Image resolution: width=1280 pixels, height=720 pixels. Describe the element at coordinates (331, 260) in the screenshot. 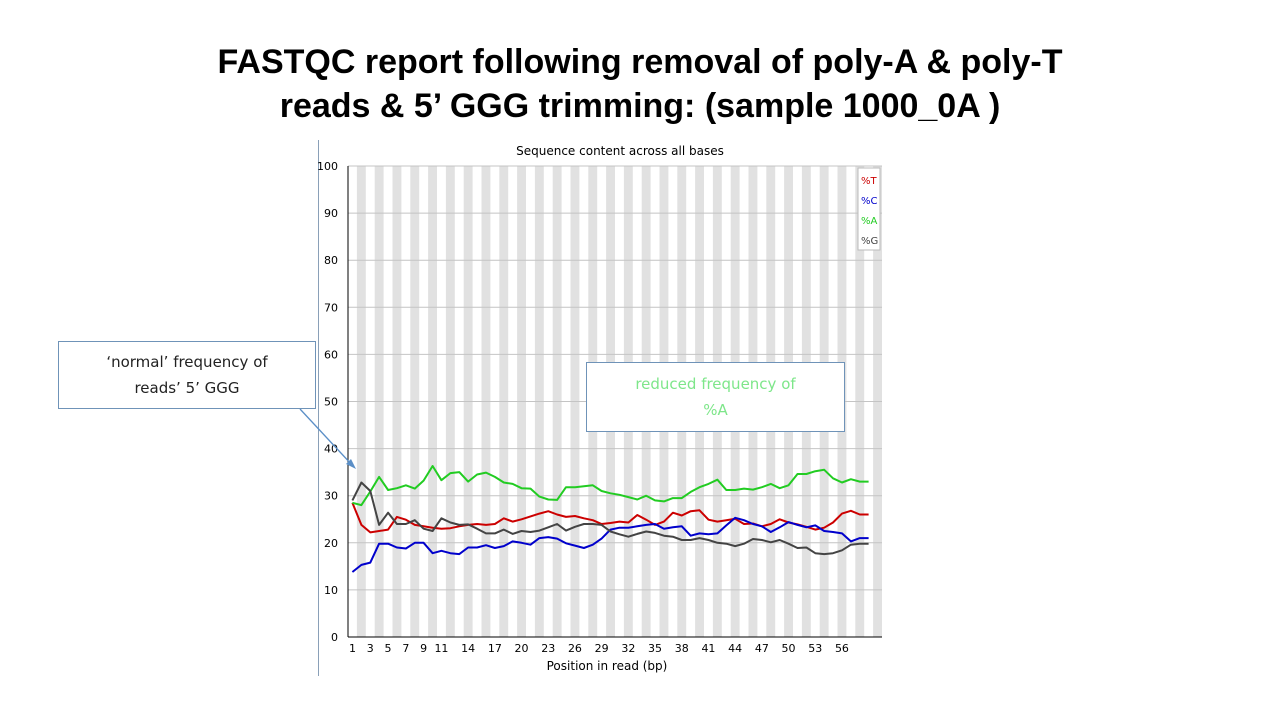

I see `y-tick-label: 80` at that location.